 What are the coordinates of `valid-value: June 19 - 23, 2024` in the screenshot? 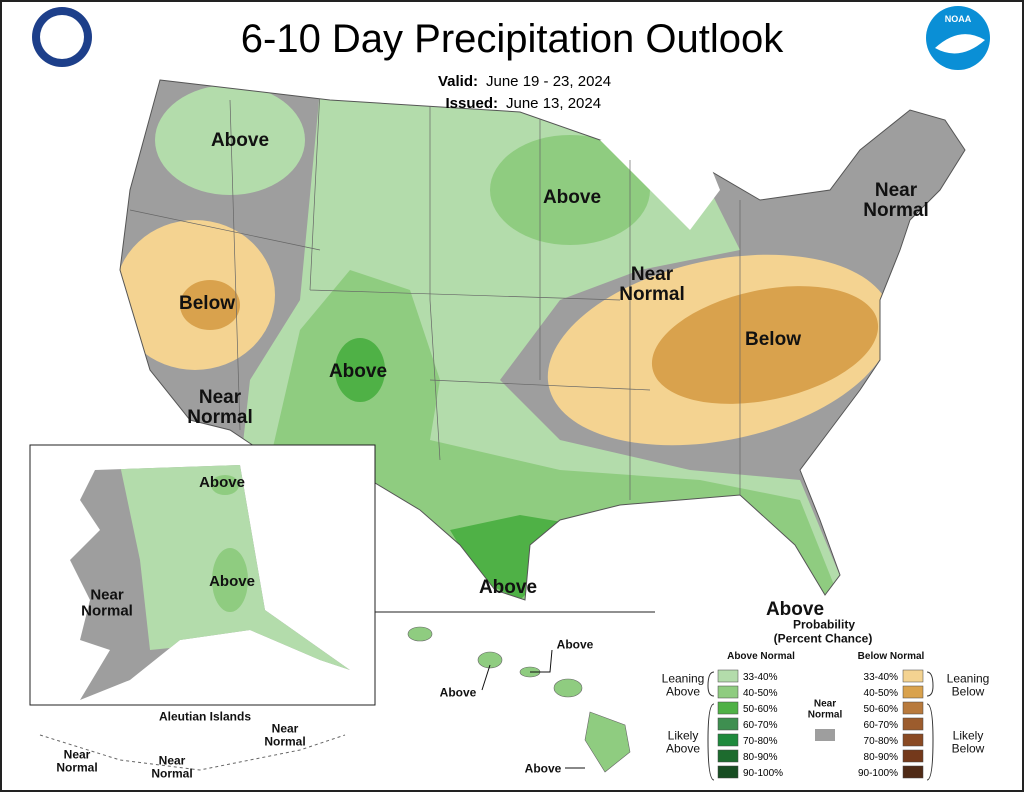 It's located at (548, 81).